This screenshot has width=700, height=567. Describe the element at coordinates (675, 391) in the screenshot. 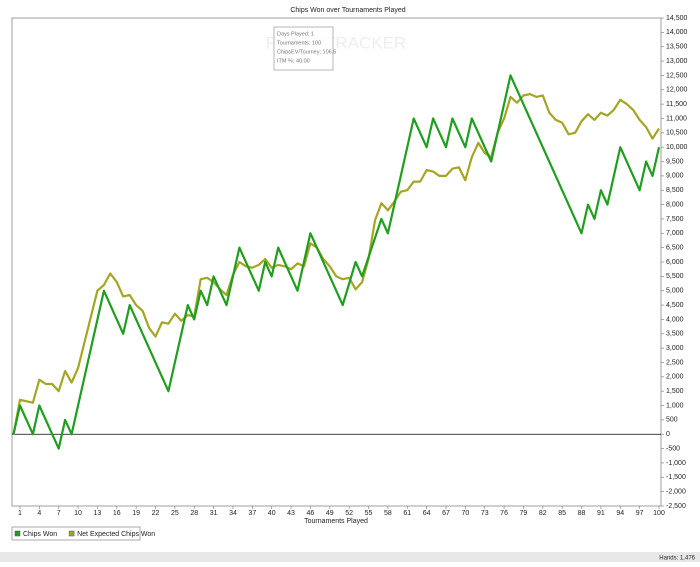

I see `y-tick-label: 1,500` at that location.